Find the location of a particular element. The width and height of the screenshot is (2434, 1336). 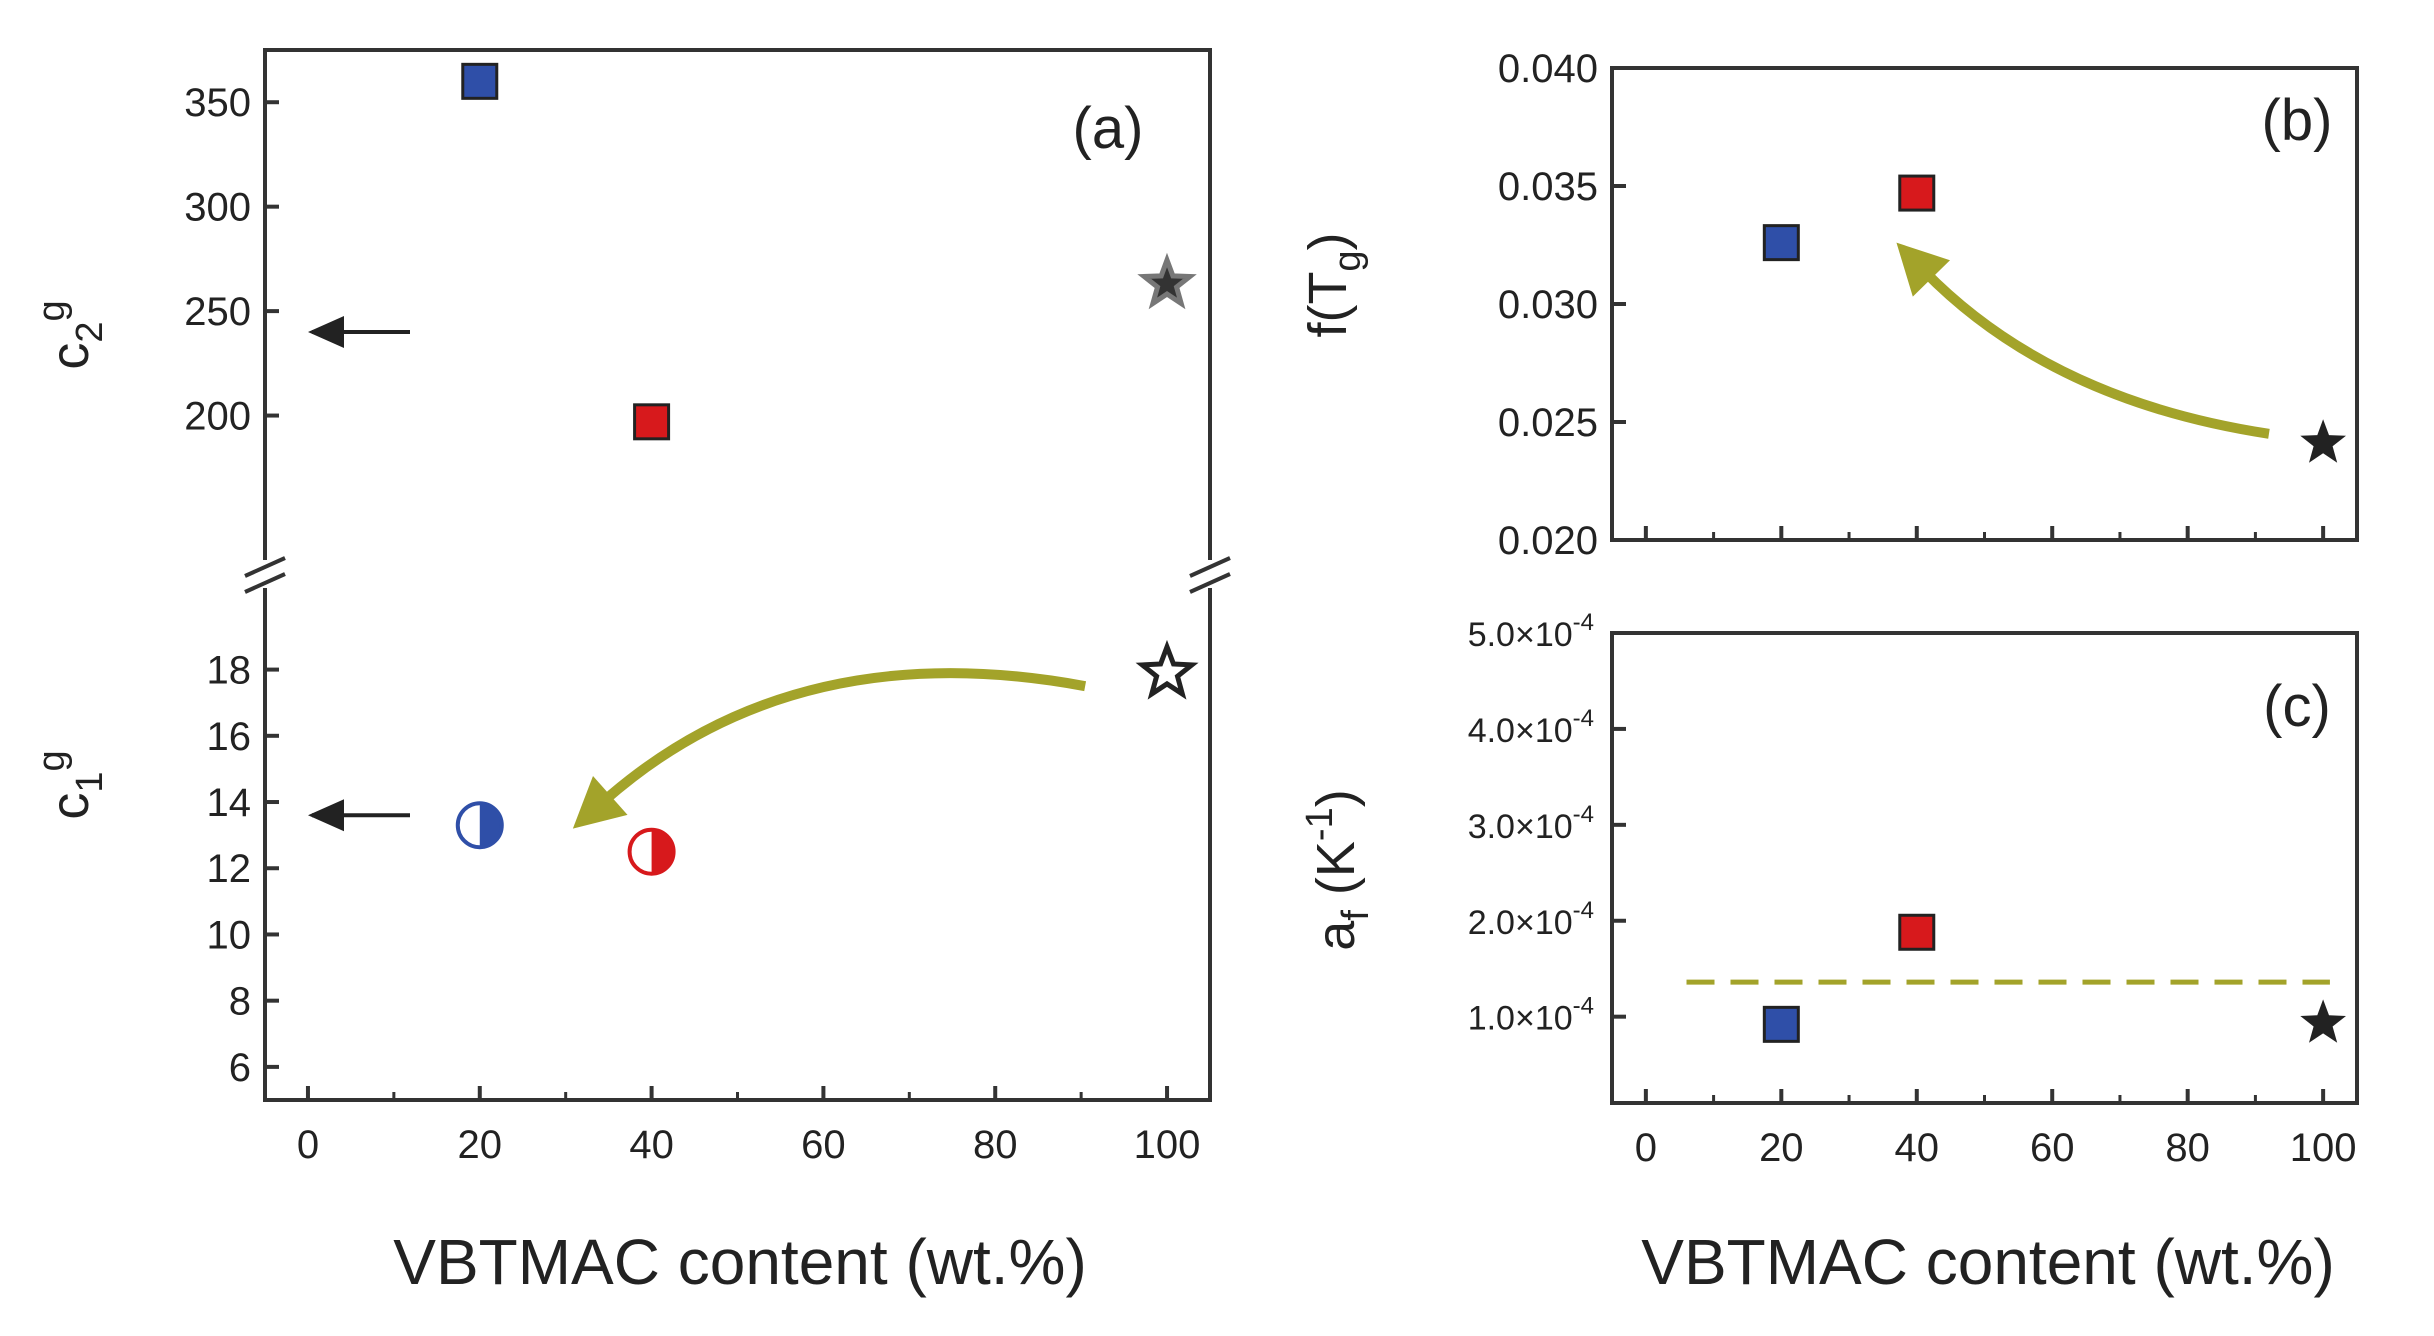

b-trend-arrow-shaft is located at coordinates (2095, 353).